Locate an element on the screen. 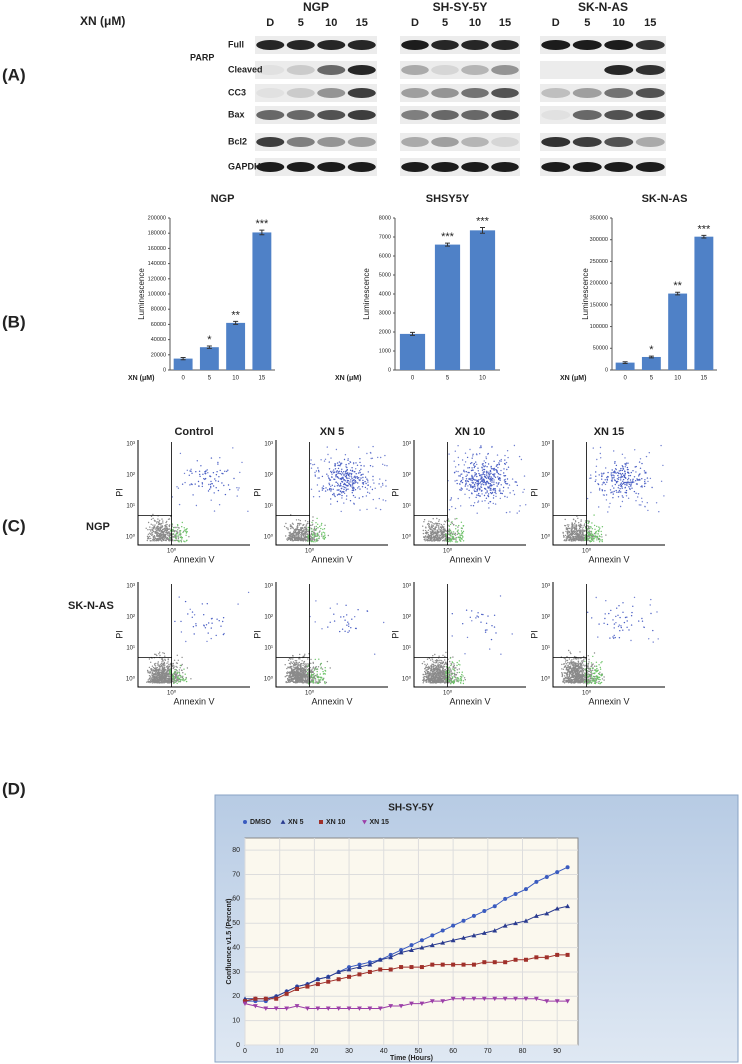 This screenshot has width=742, height=1064. blot-row-label: Bax is located at coordinates (236, 114).